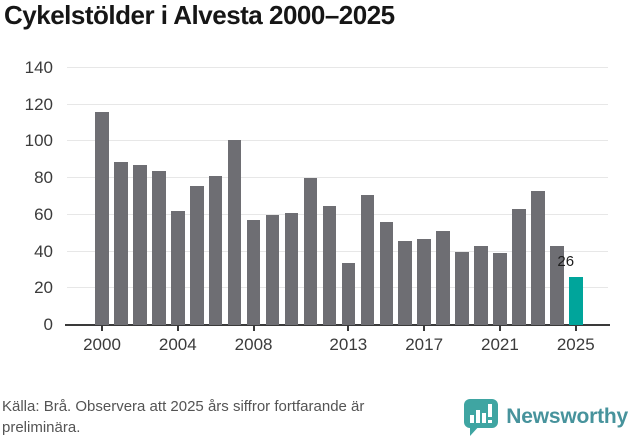 The image size is (631, 439). Describe the element at coordinates (102, 218) in the screenshot. I see `bar-2000` at that location.